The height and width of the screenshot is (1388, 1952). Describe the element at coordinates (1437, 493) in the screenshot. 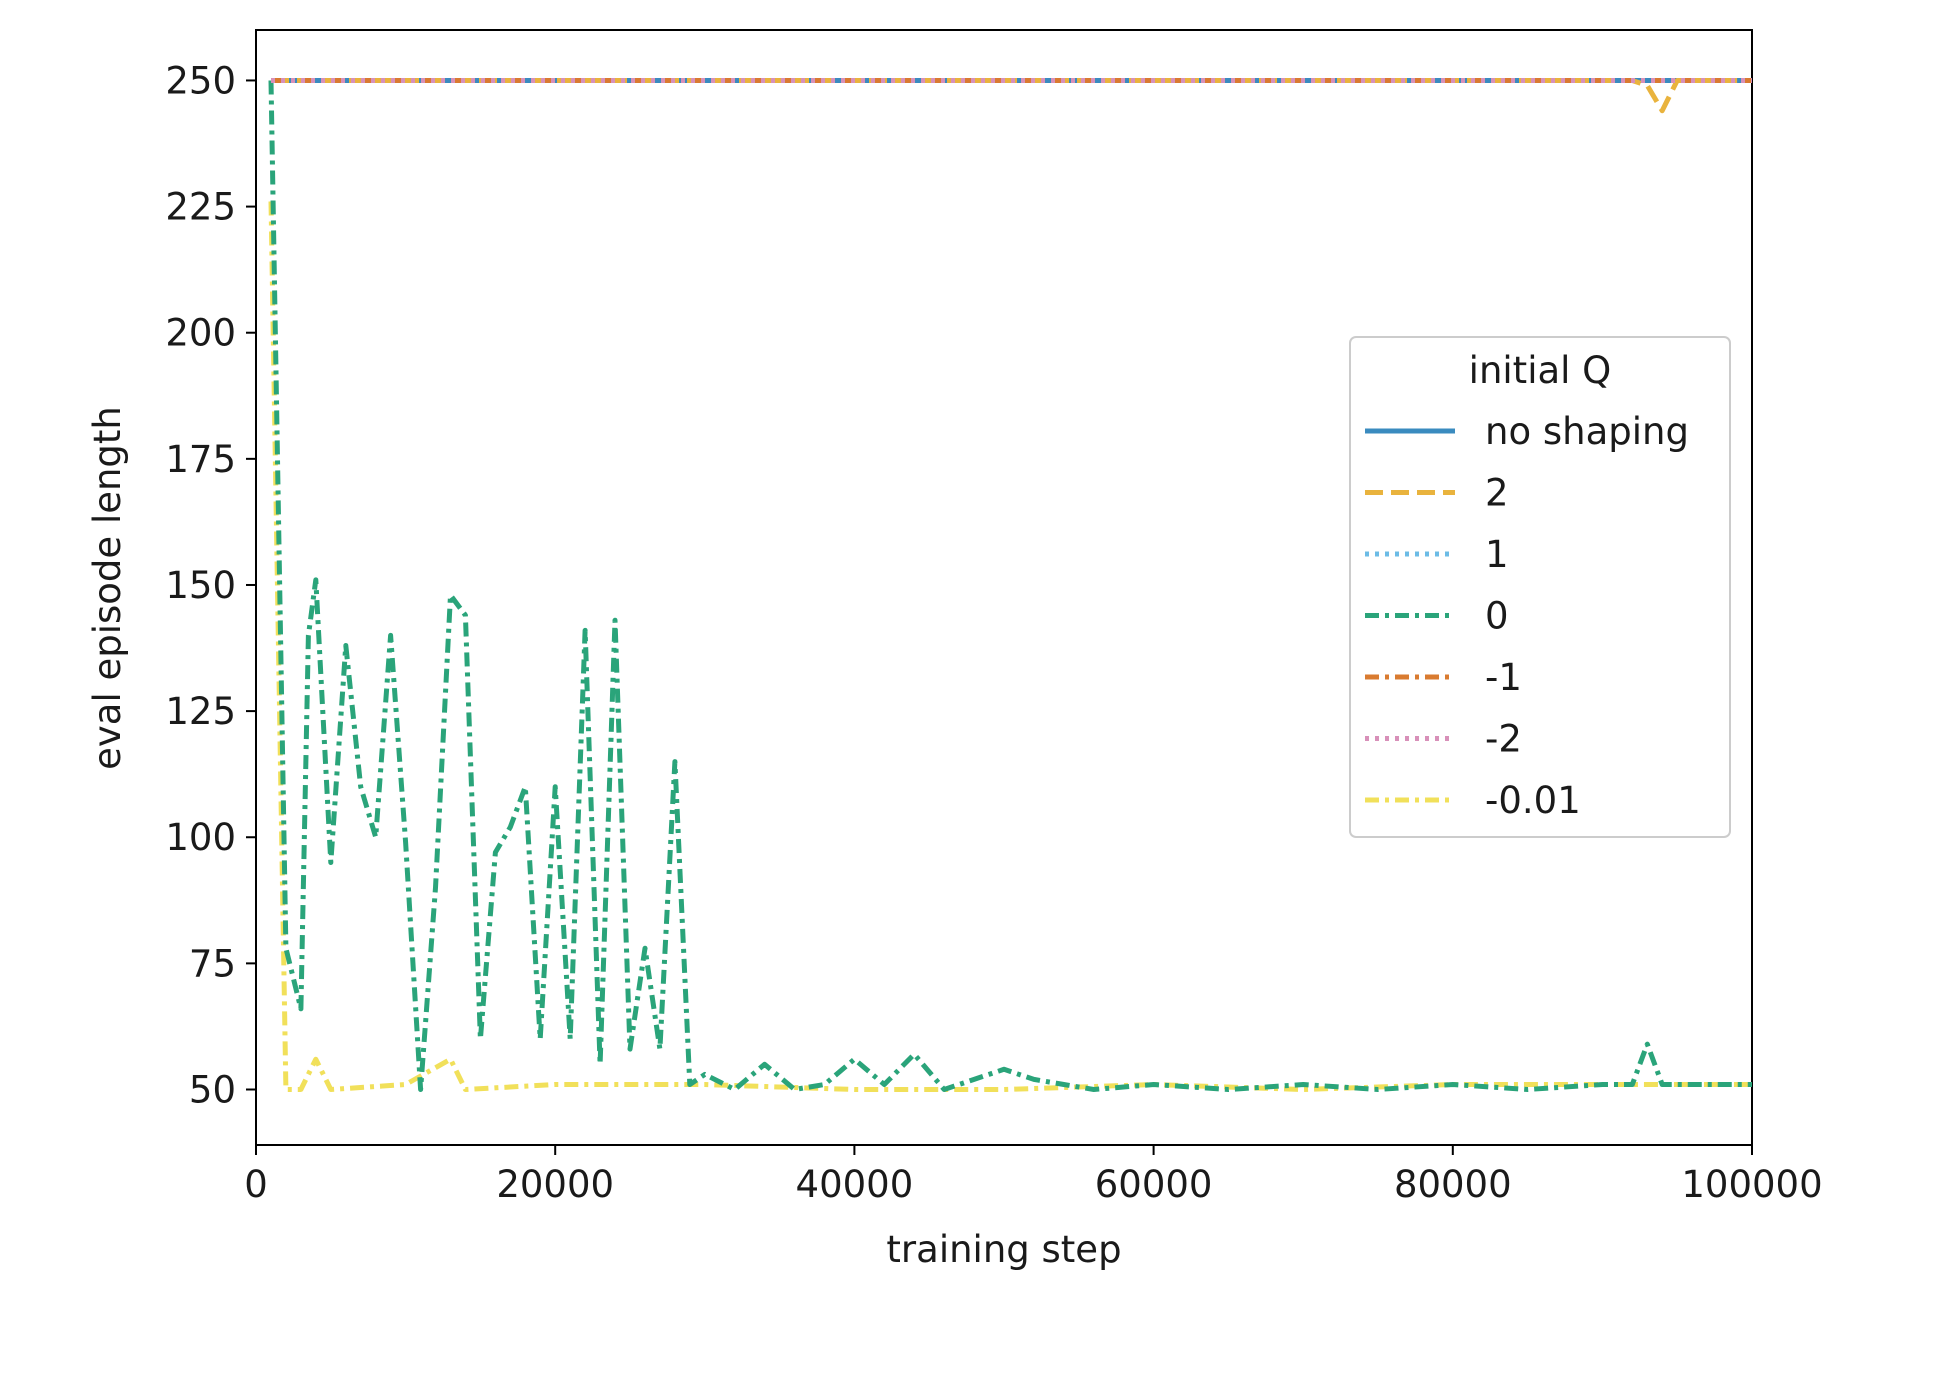

I see `legend-item: 2` at that location.